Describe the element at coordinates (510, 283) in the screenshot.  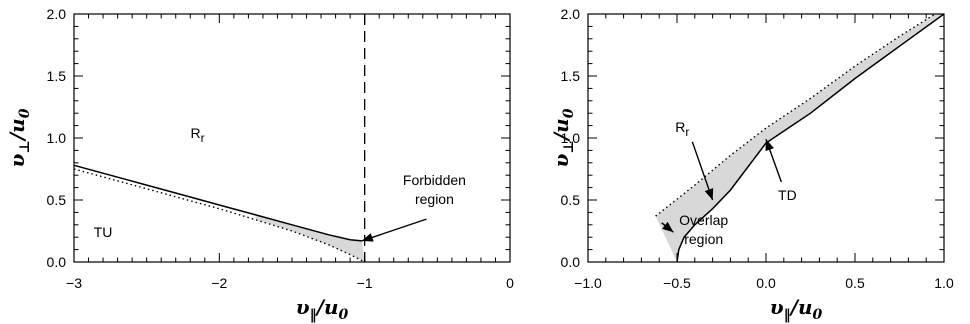
I see `x-tick-label: 0` at that location.